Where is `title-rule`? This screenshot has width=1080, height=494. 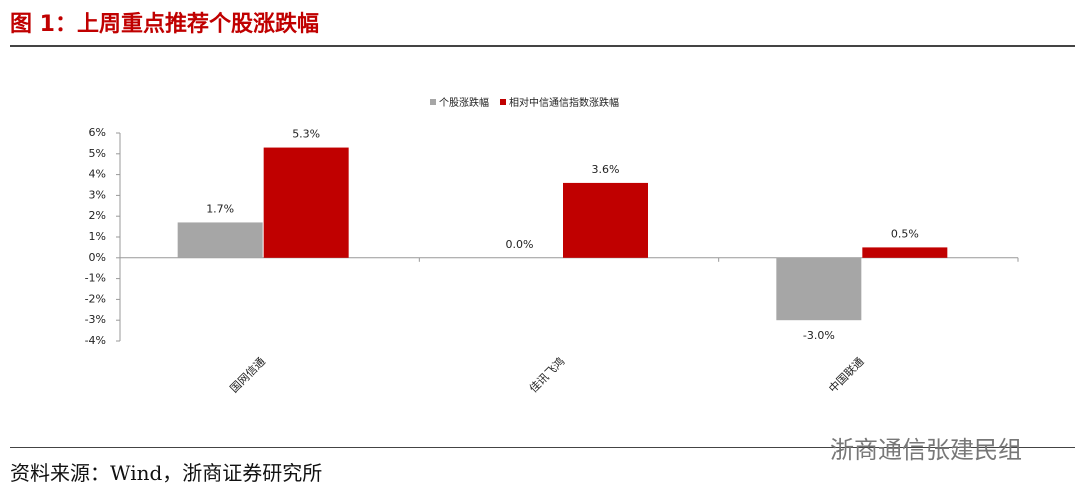 title-rule is located at coordinates (542, 46).